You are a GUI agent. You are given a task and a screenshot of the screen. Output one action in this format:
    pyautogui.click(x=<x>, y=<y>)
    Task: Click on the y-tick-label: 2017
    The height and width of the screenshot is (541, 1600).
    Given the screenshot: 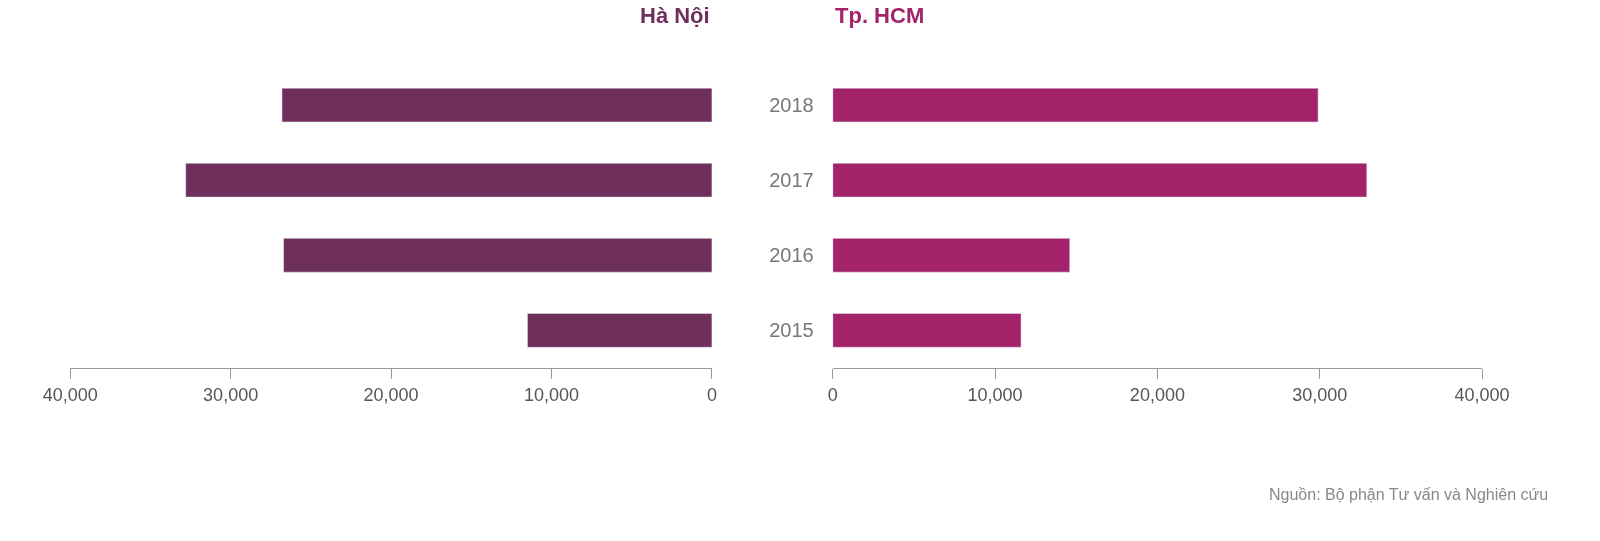 What is the action you would take?
    pyautogui.click(x=791, y=180)
    